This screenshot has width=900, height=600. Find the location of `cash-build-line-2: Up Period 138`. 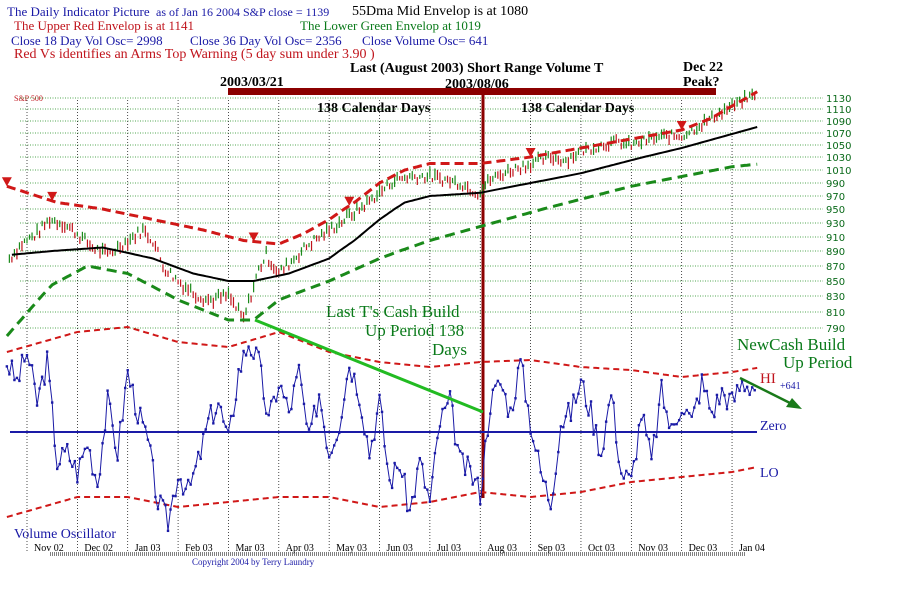

cash-build-line-2: Up Period 138 is located at coordinates (415, 330).